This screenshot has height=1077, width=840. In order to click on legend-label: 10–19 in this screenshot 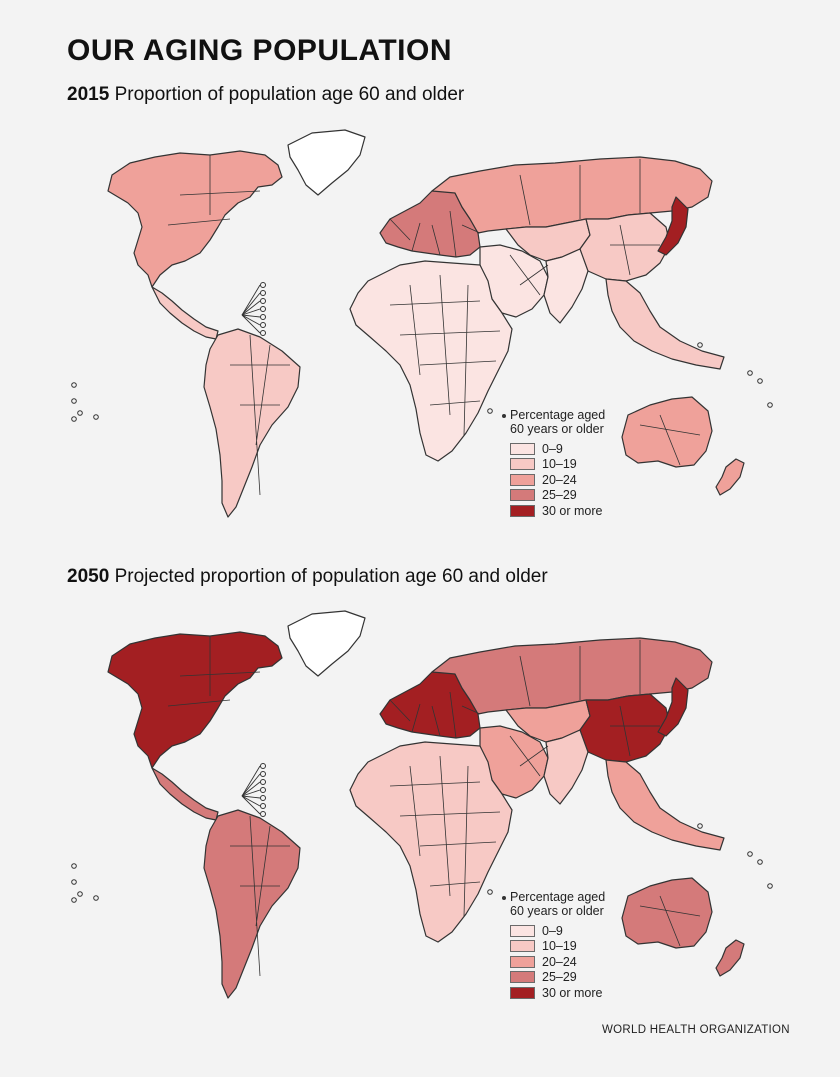, I will do `click(559, 946)`.